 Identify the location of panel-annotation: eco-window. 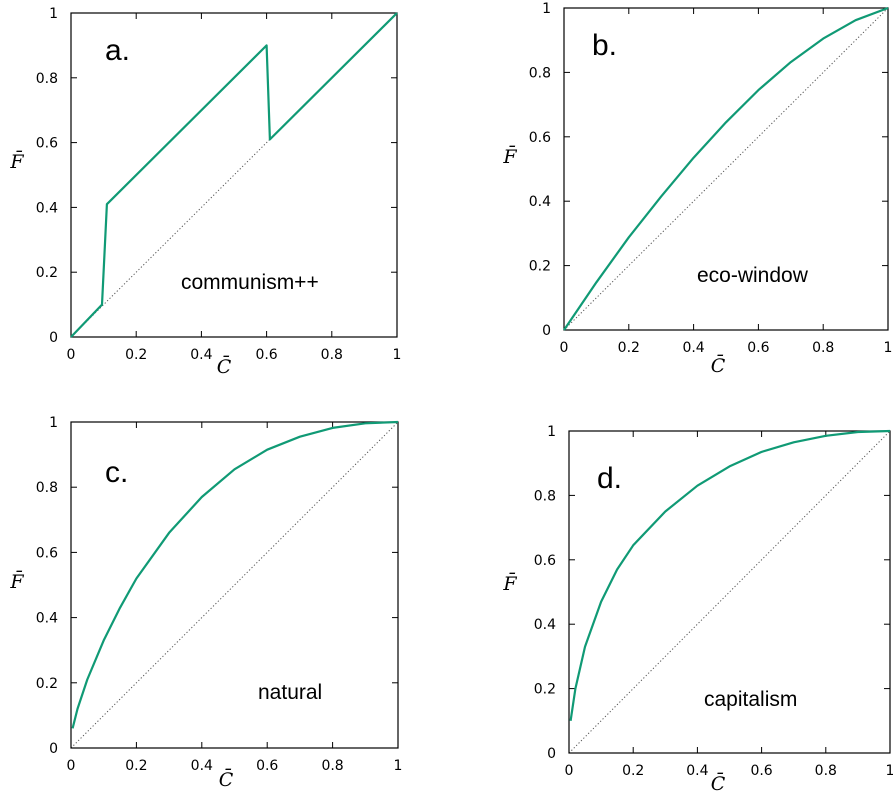
(753, 275).